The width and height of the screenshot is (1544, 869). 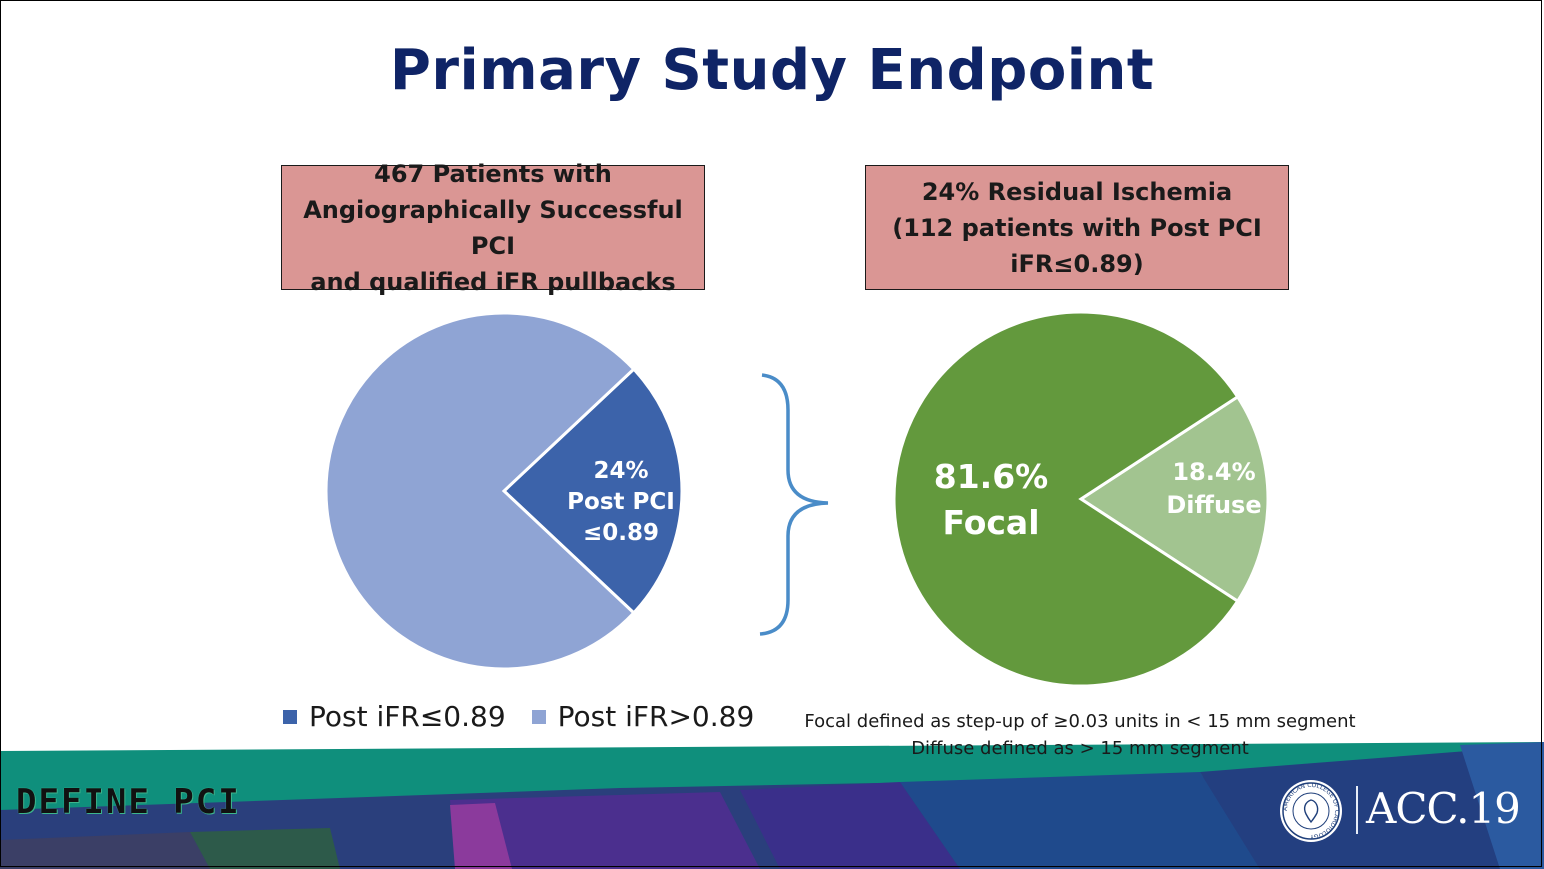 I want to click on acc-divider, so click(x=1357, y=810).